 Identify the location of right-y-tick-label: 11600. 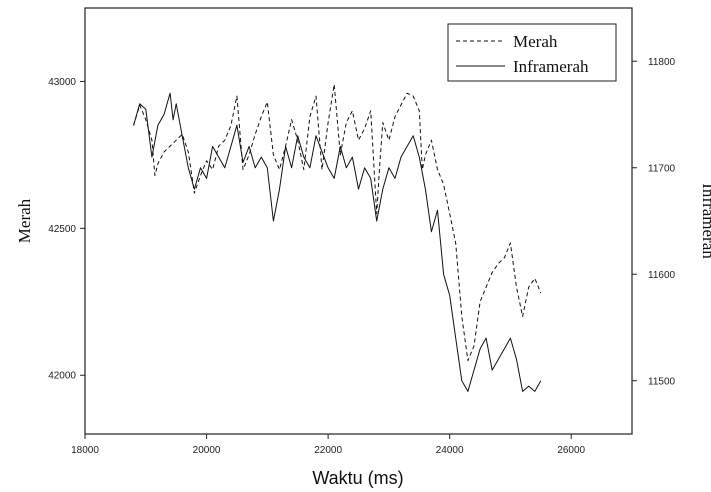
(662, 275).